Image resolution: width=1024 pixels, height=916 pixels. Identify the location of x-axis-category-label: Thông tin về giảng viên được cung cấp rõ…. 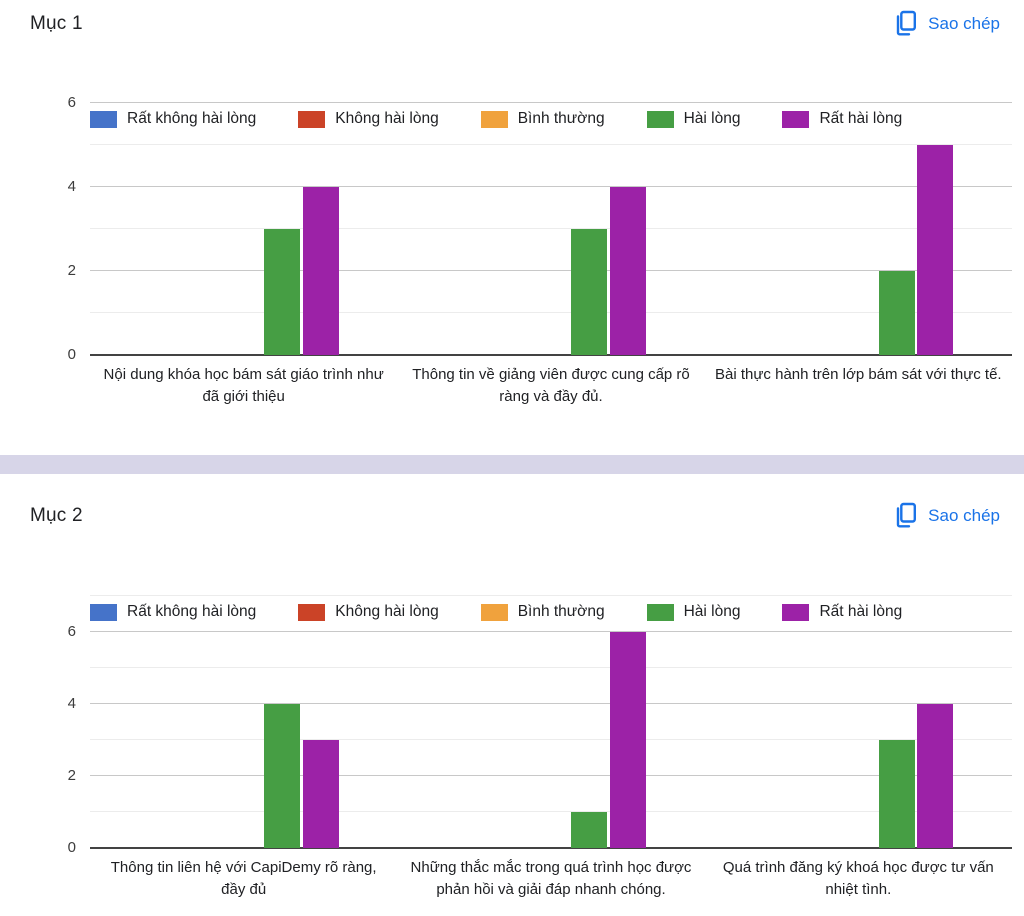
(551, 385).